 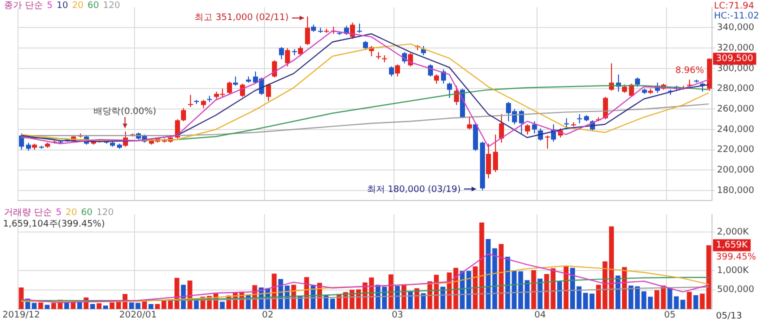 What do you see at coordinates (689, 71) in the screenshot?
I see `annotation: 8.96%` at bounding box center [689, 71].